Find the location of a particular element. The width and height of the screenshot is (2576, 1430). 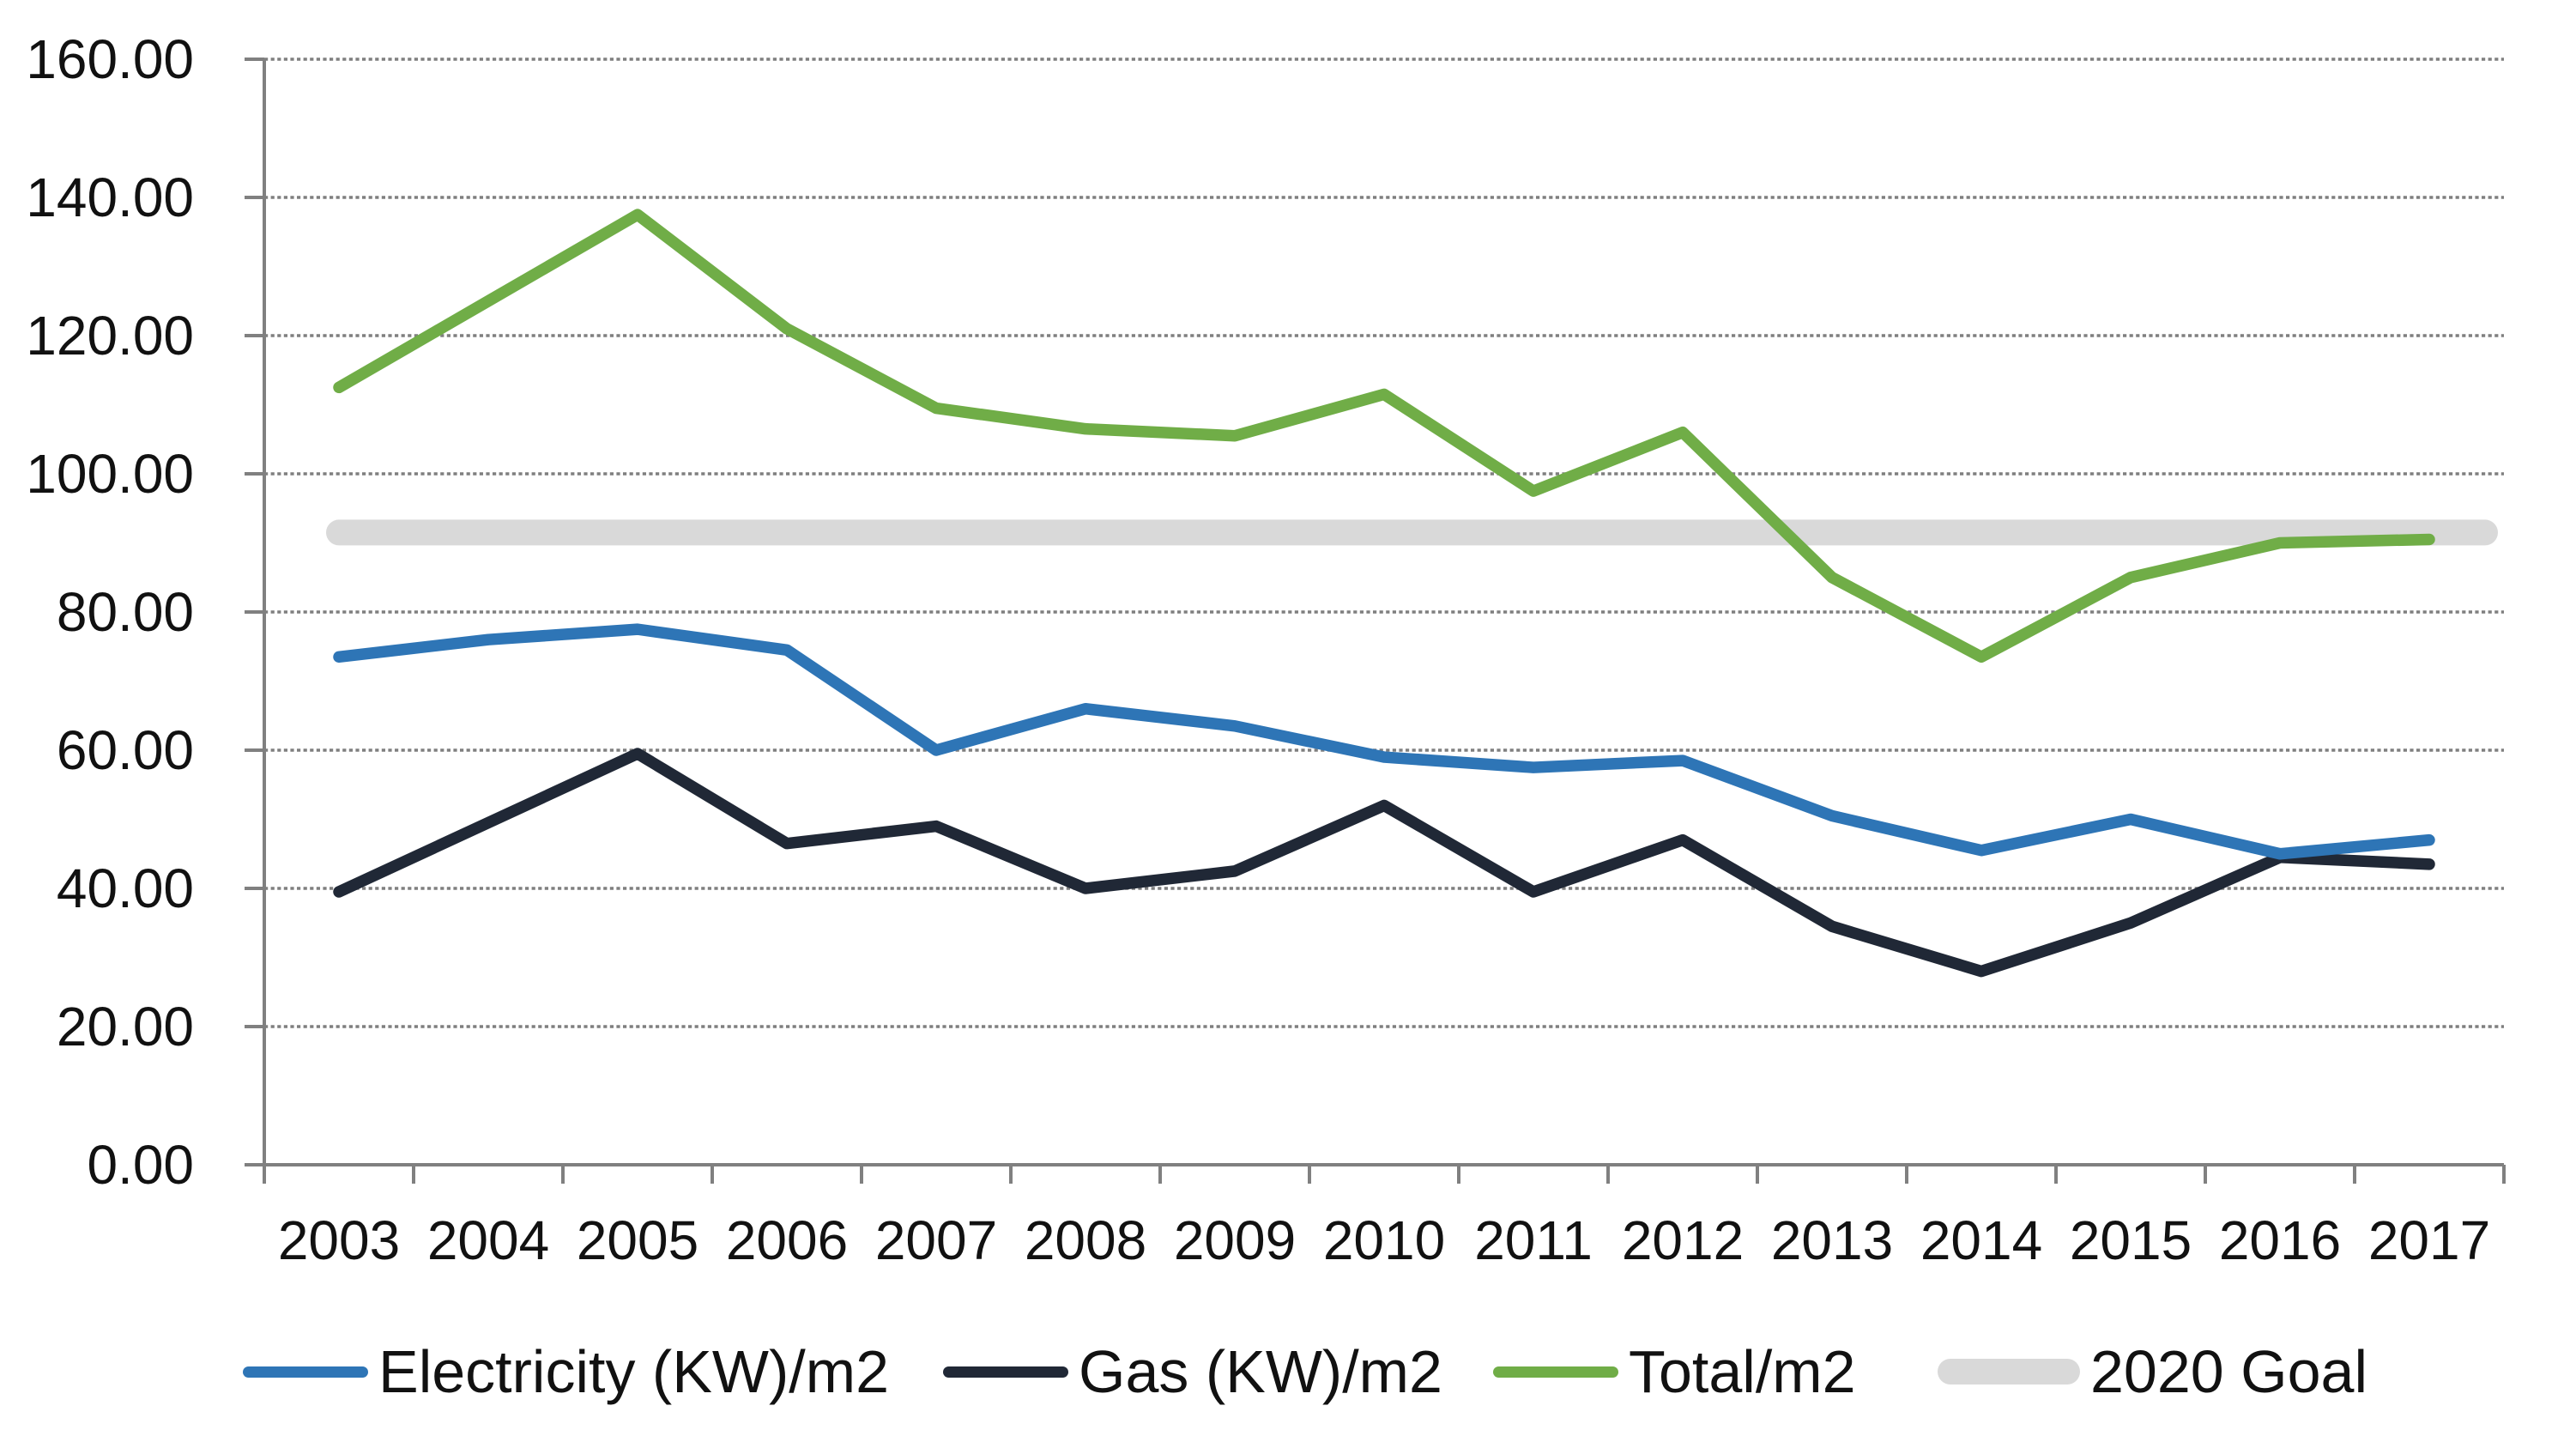

x-axis-label: 2003 is located at coordinates (339, 1240).